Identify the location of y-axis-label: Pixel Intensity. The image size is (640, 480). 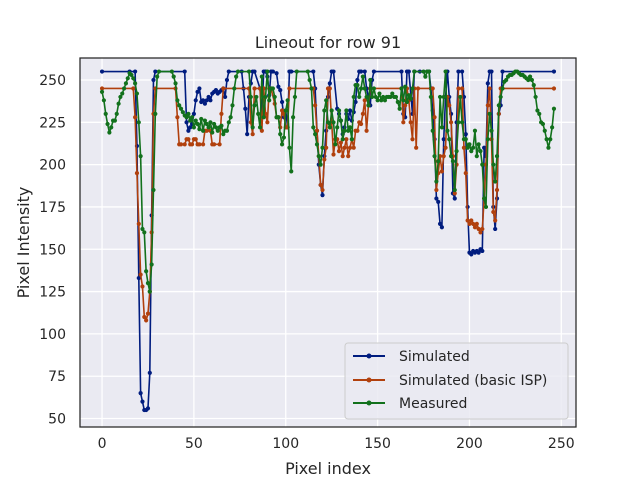
(23, 243).